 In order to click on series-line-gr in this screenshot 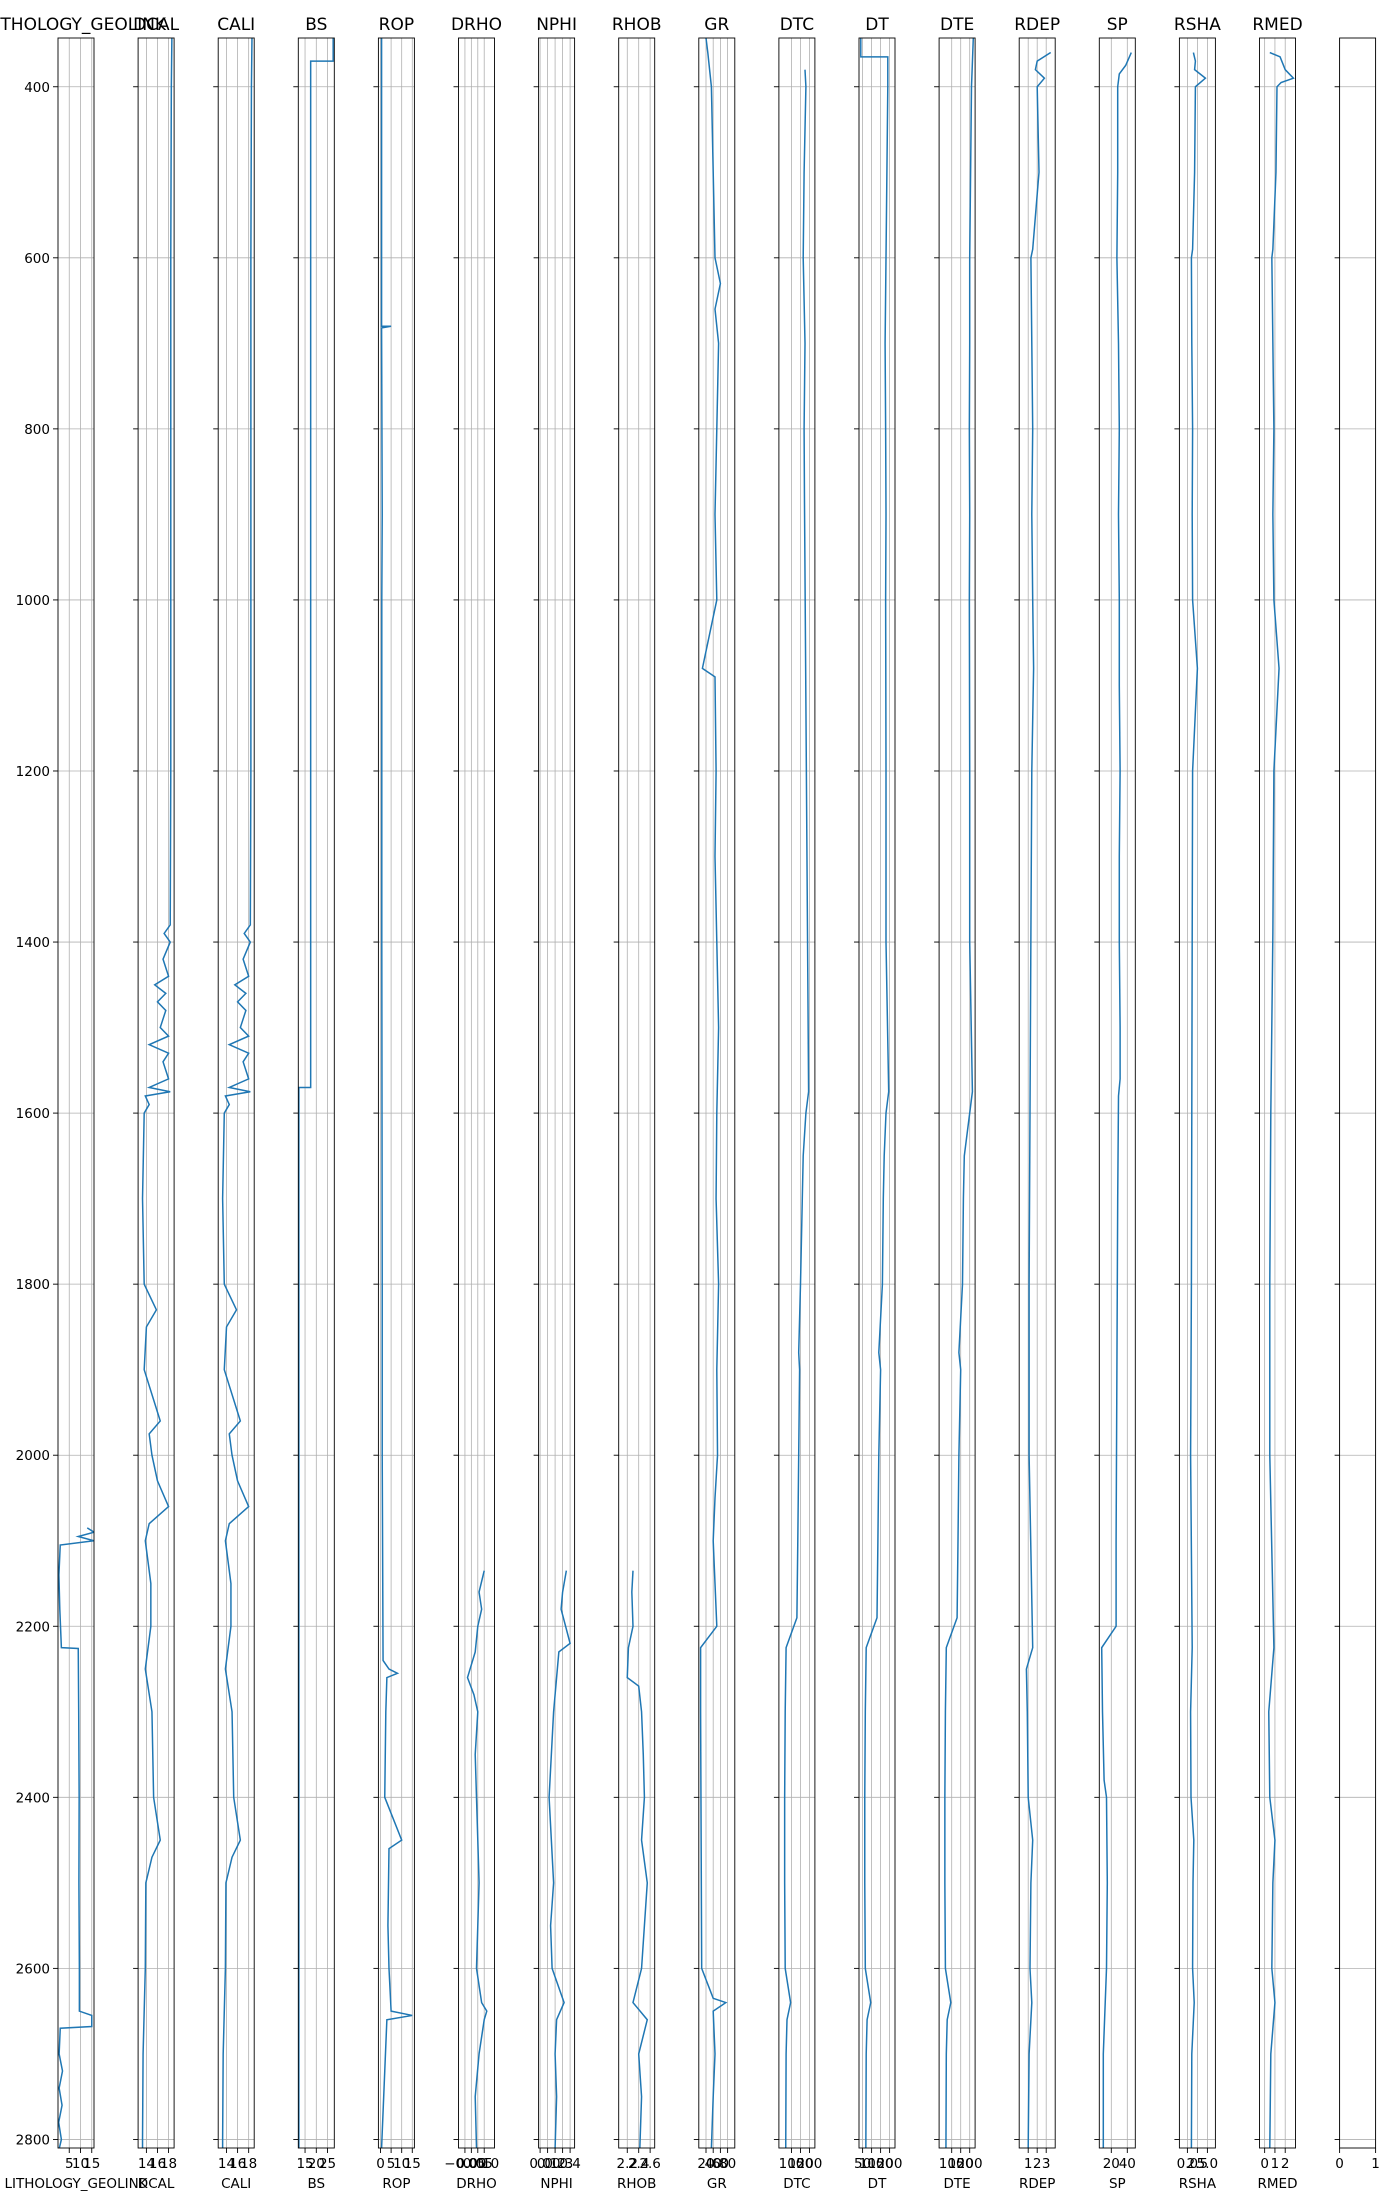, I will do `click(713, 1093)`.